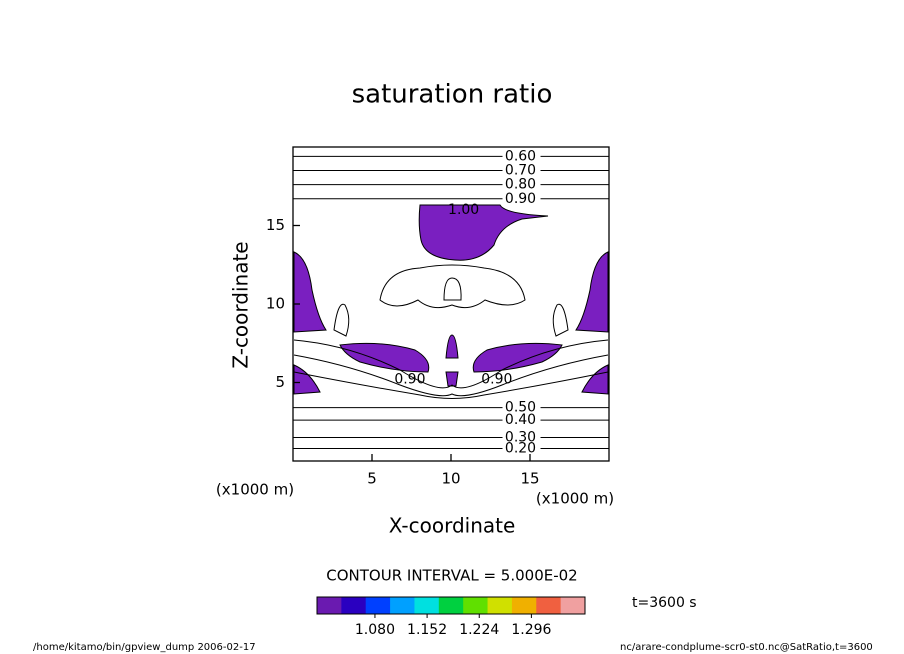  Describe the element at coordinates (450, 479) in the screenshot. I see `x-tick-label: 10` at that location.